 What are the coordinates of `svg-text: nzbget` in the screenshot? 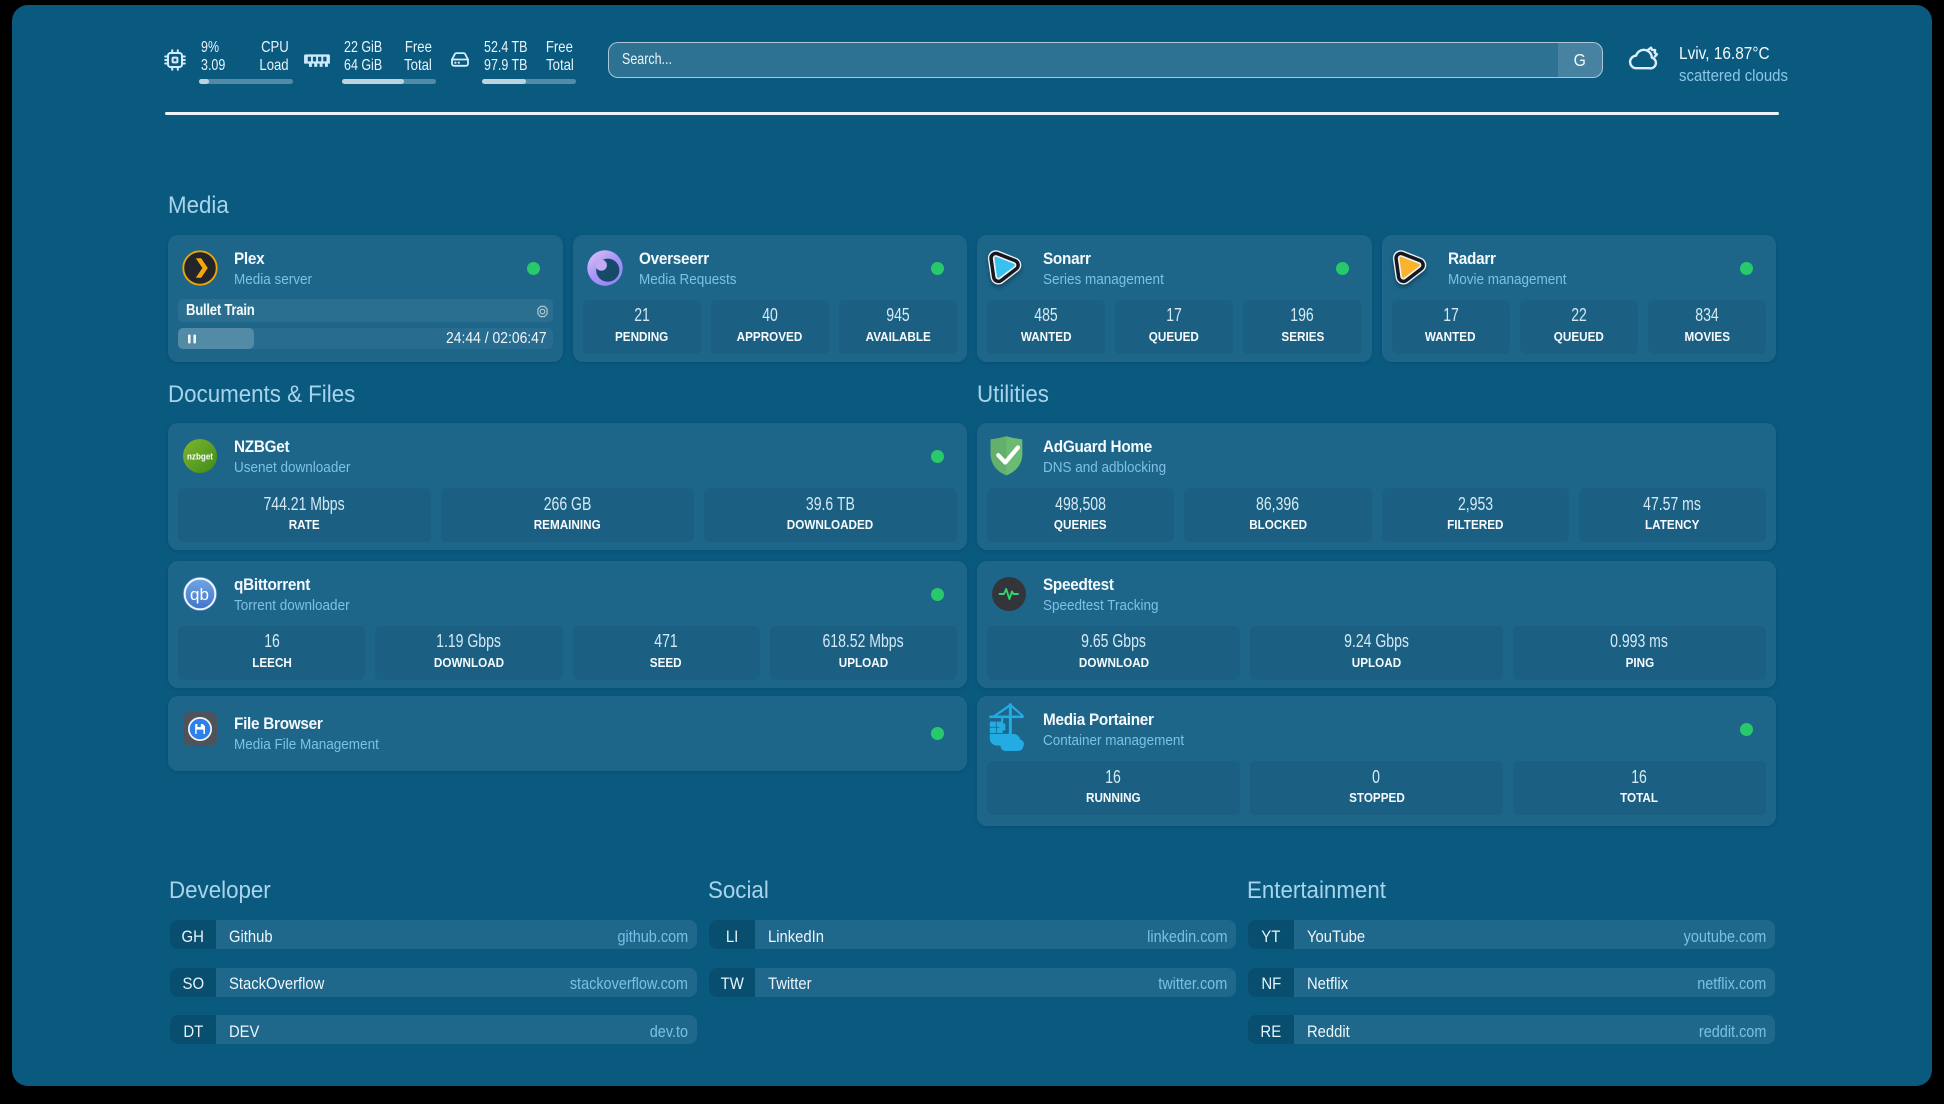 It's located at (200, 456).